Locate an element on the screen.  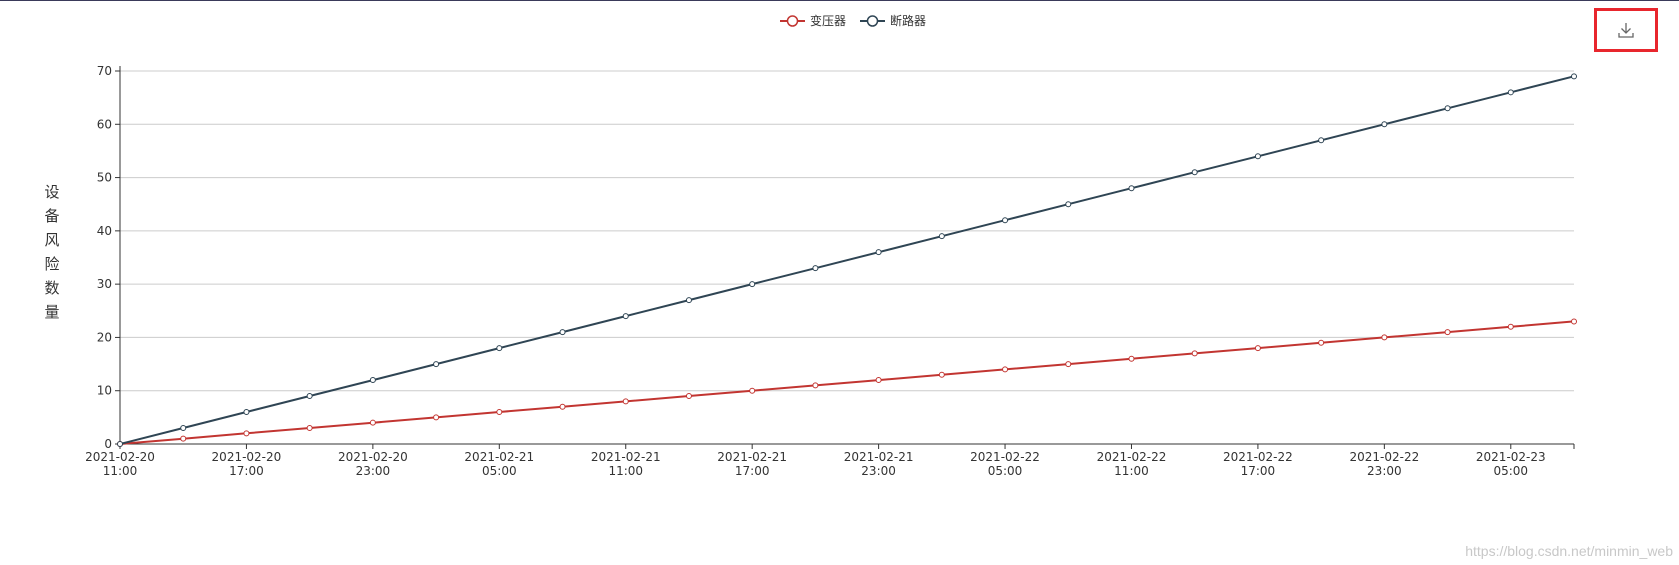
legend-label-transformer: 变压器 is located at coordinates (828, 21).